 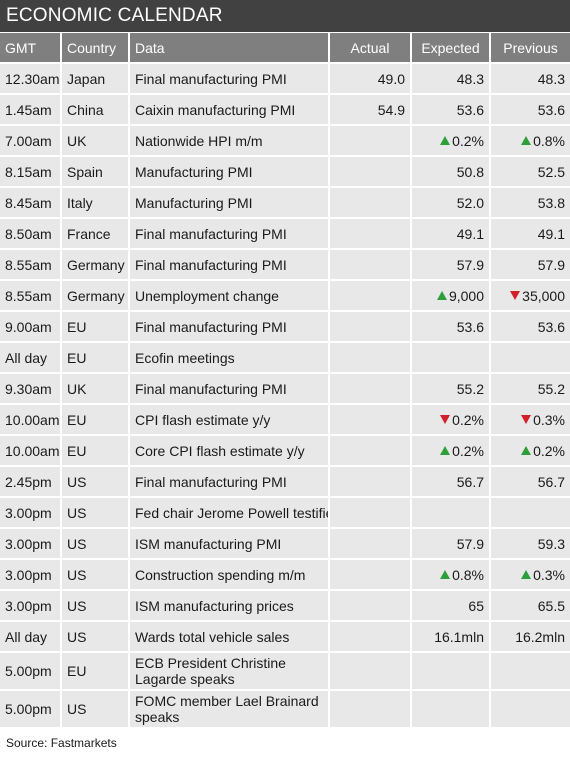 What do you see at coordinates (530, 481) in the screenshot?
I see `cell-previous: 56.7` at bounding box center [530, 481].